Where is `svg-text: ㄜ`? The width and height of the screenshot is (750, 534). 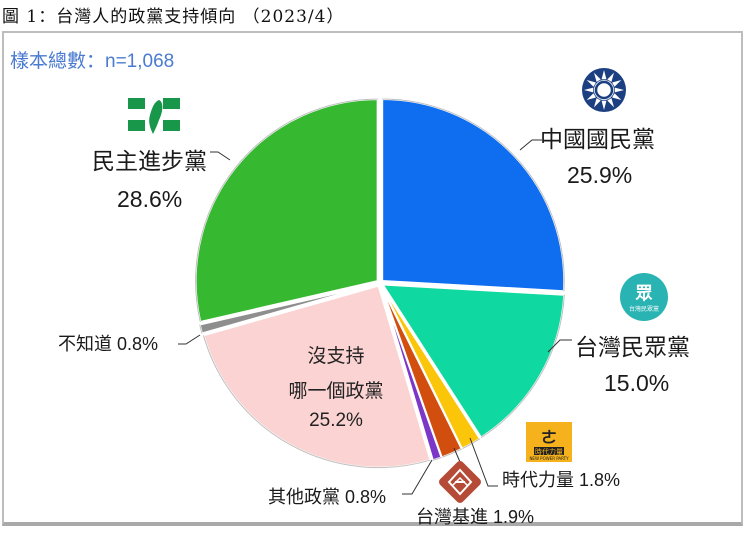 svg-text: ㄜ is located at coordinates (549, 437).